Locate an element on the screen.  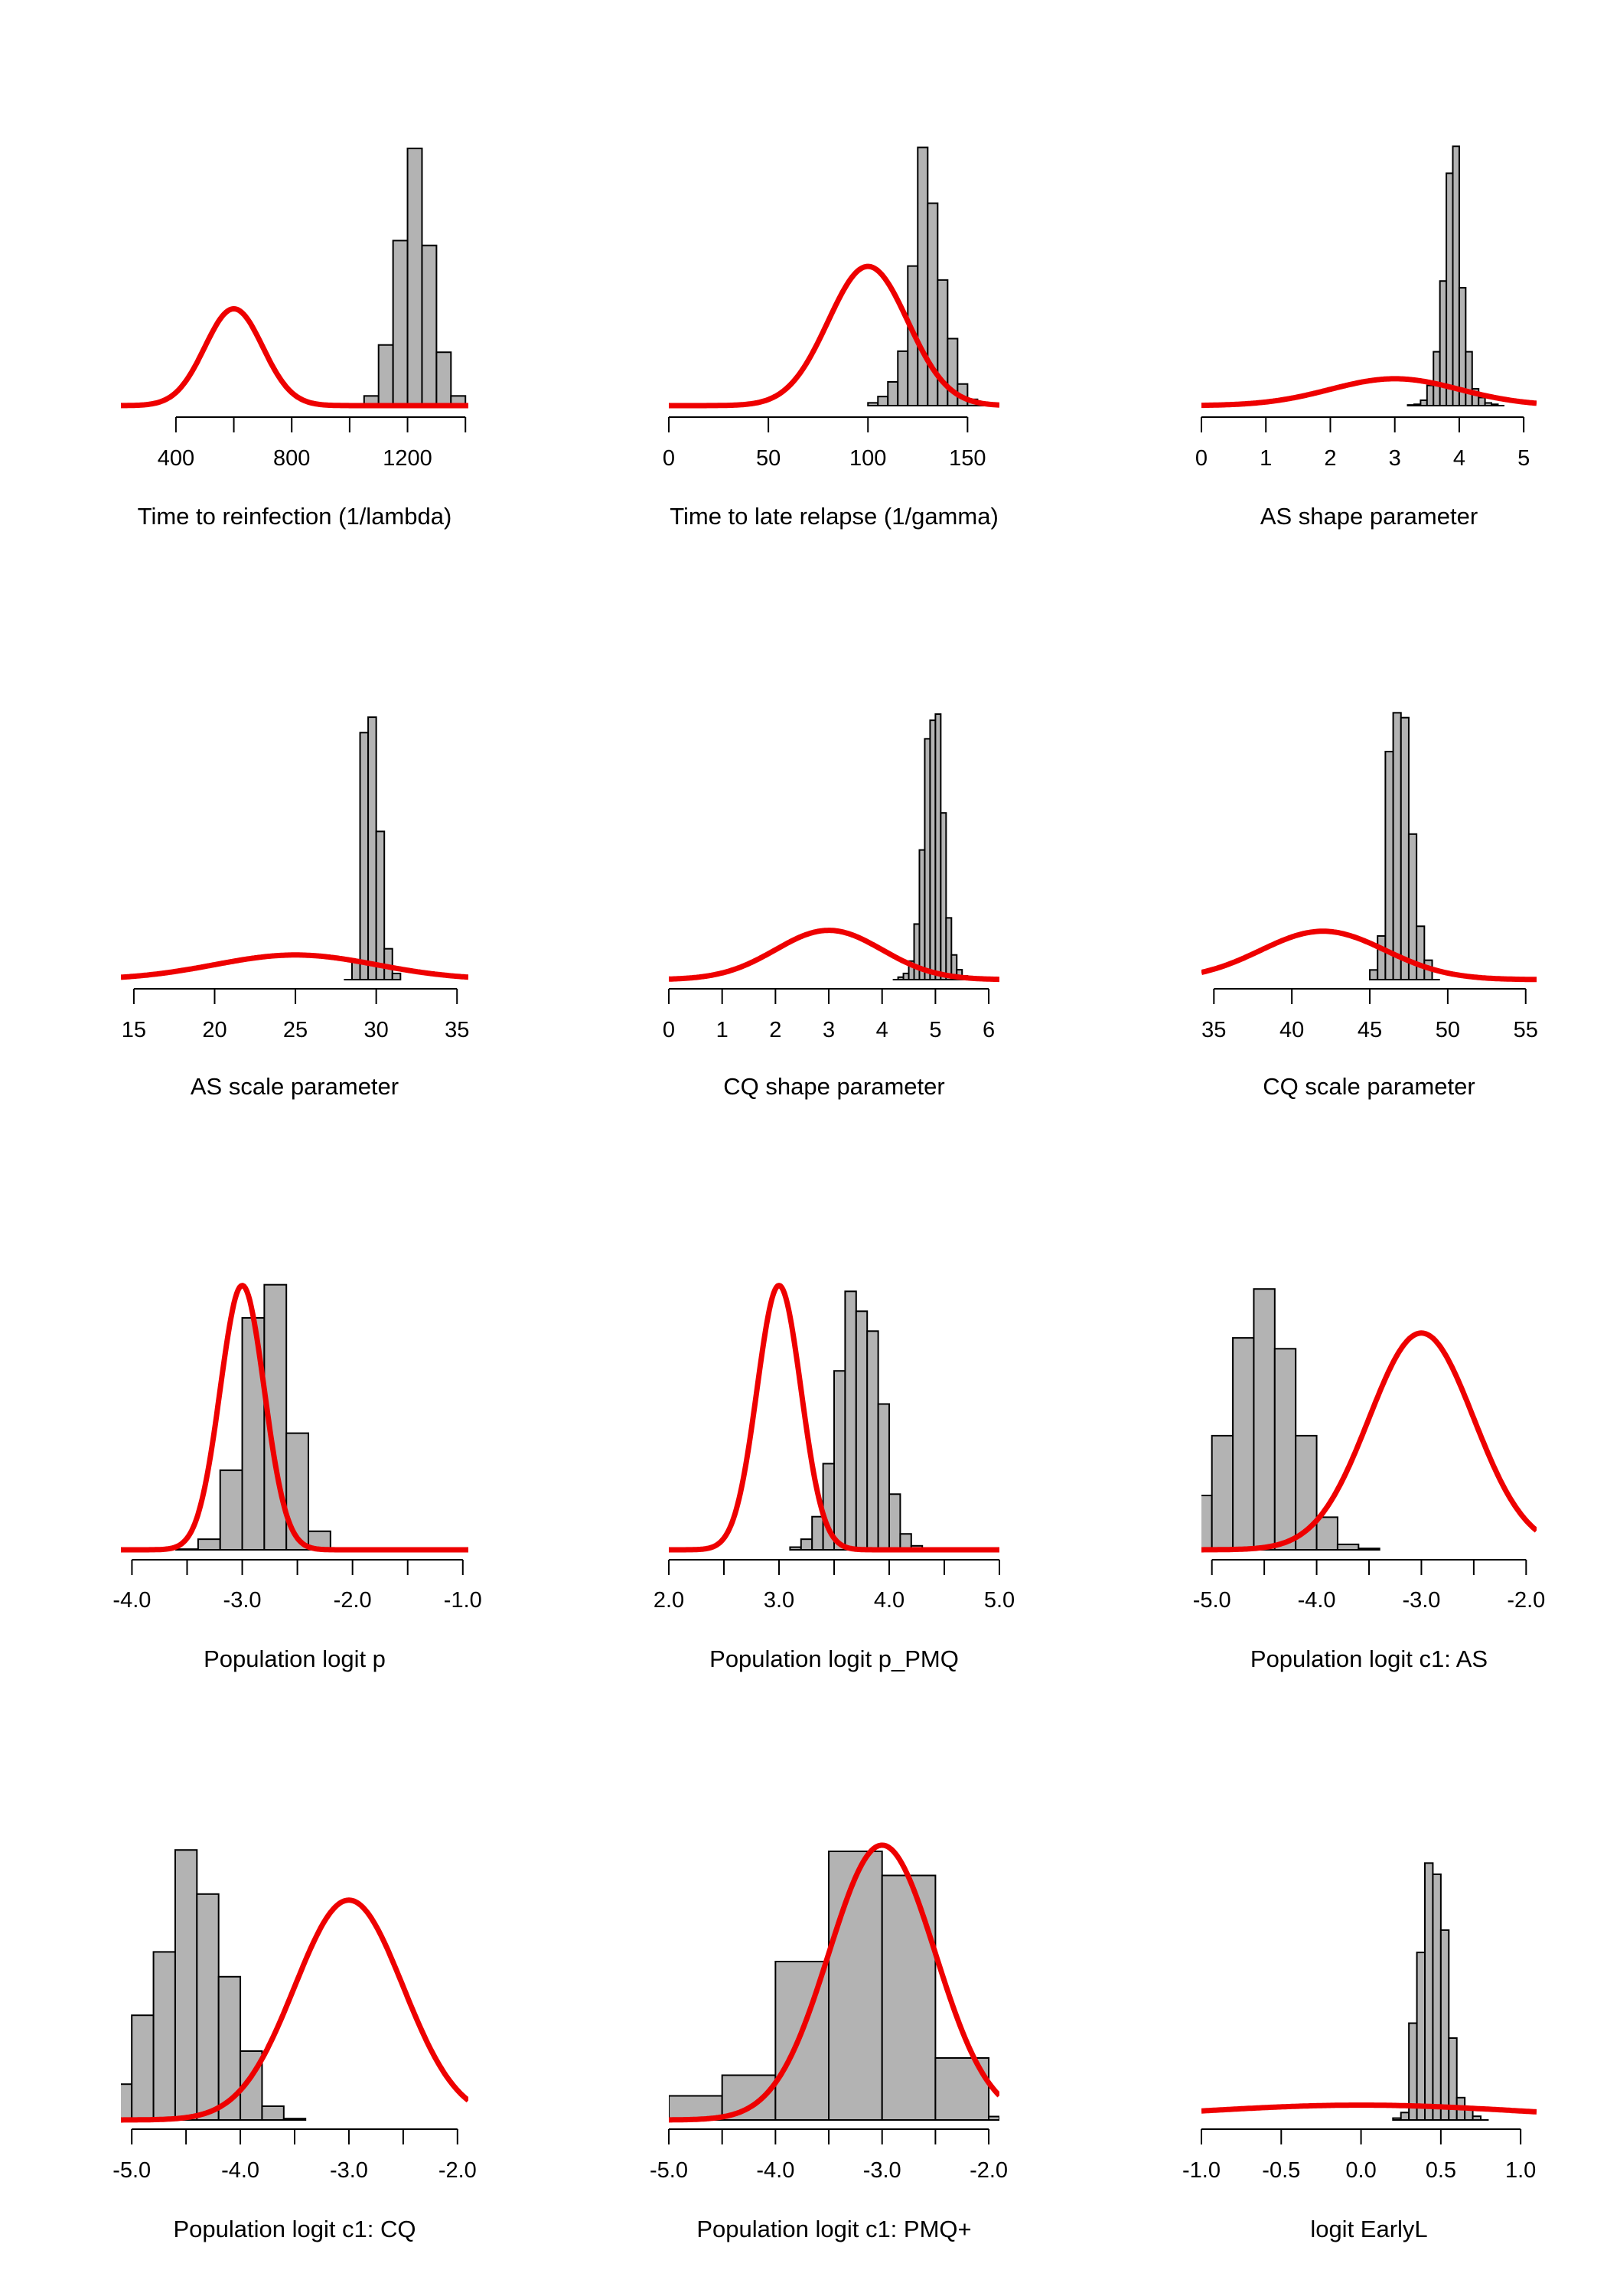
panel-3: 0 1 2 3 4 5 AS shape parameter is located at coordinates (1366, 337).